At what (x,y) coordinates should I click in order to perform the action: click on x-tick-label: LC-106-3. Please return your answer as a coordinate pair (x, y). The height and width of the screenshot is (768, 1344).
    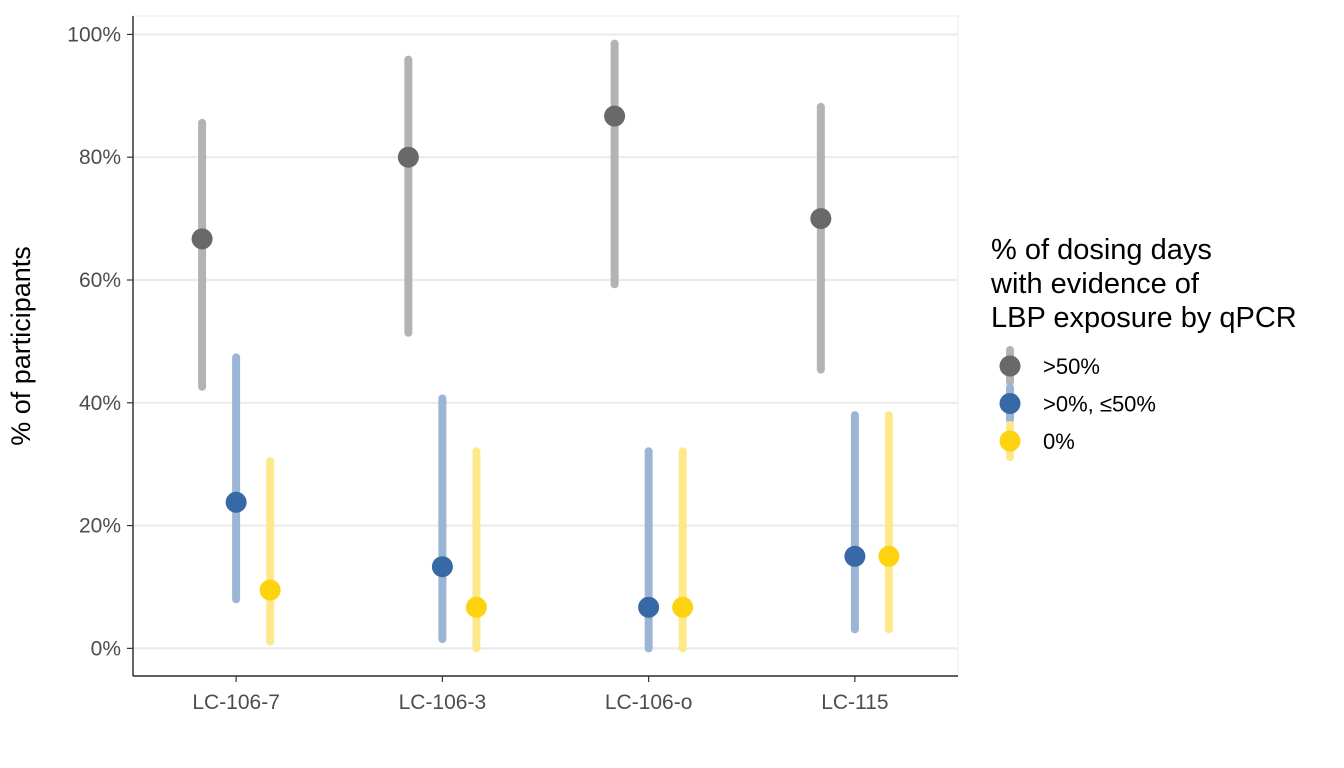
    Looking at the image, I should click on (443, 702).